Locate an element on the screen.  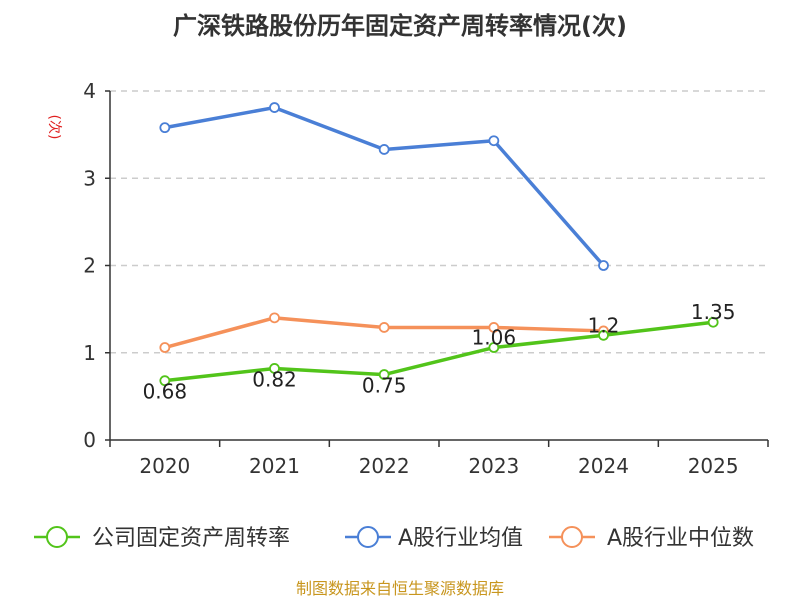
source-note: 制图数据来自恒生聚源数据库 is located at coordinates (400, 588).